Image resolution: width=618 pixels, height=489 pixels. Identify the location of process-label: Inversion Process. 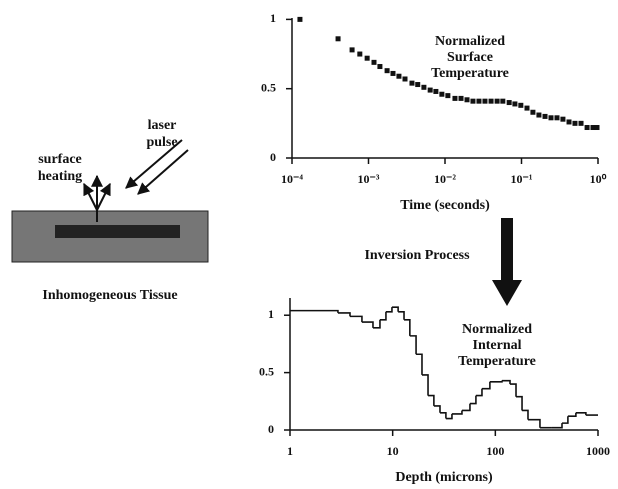
(417, 255).